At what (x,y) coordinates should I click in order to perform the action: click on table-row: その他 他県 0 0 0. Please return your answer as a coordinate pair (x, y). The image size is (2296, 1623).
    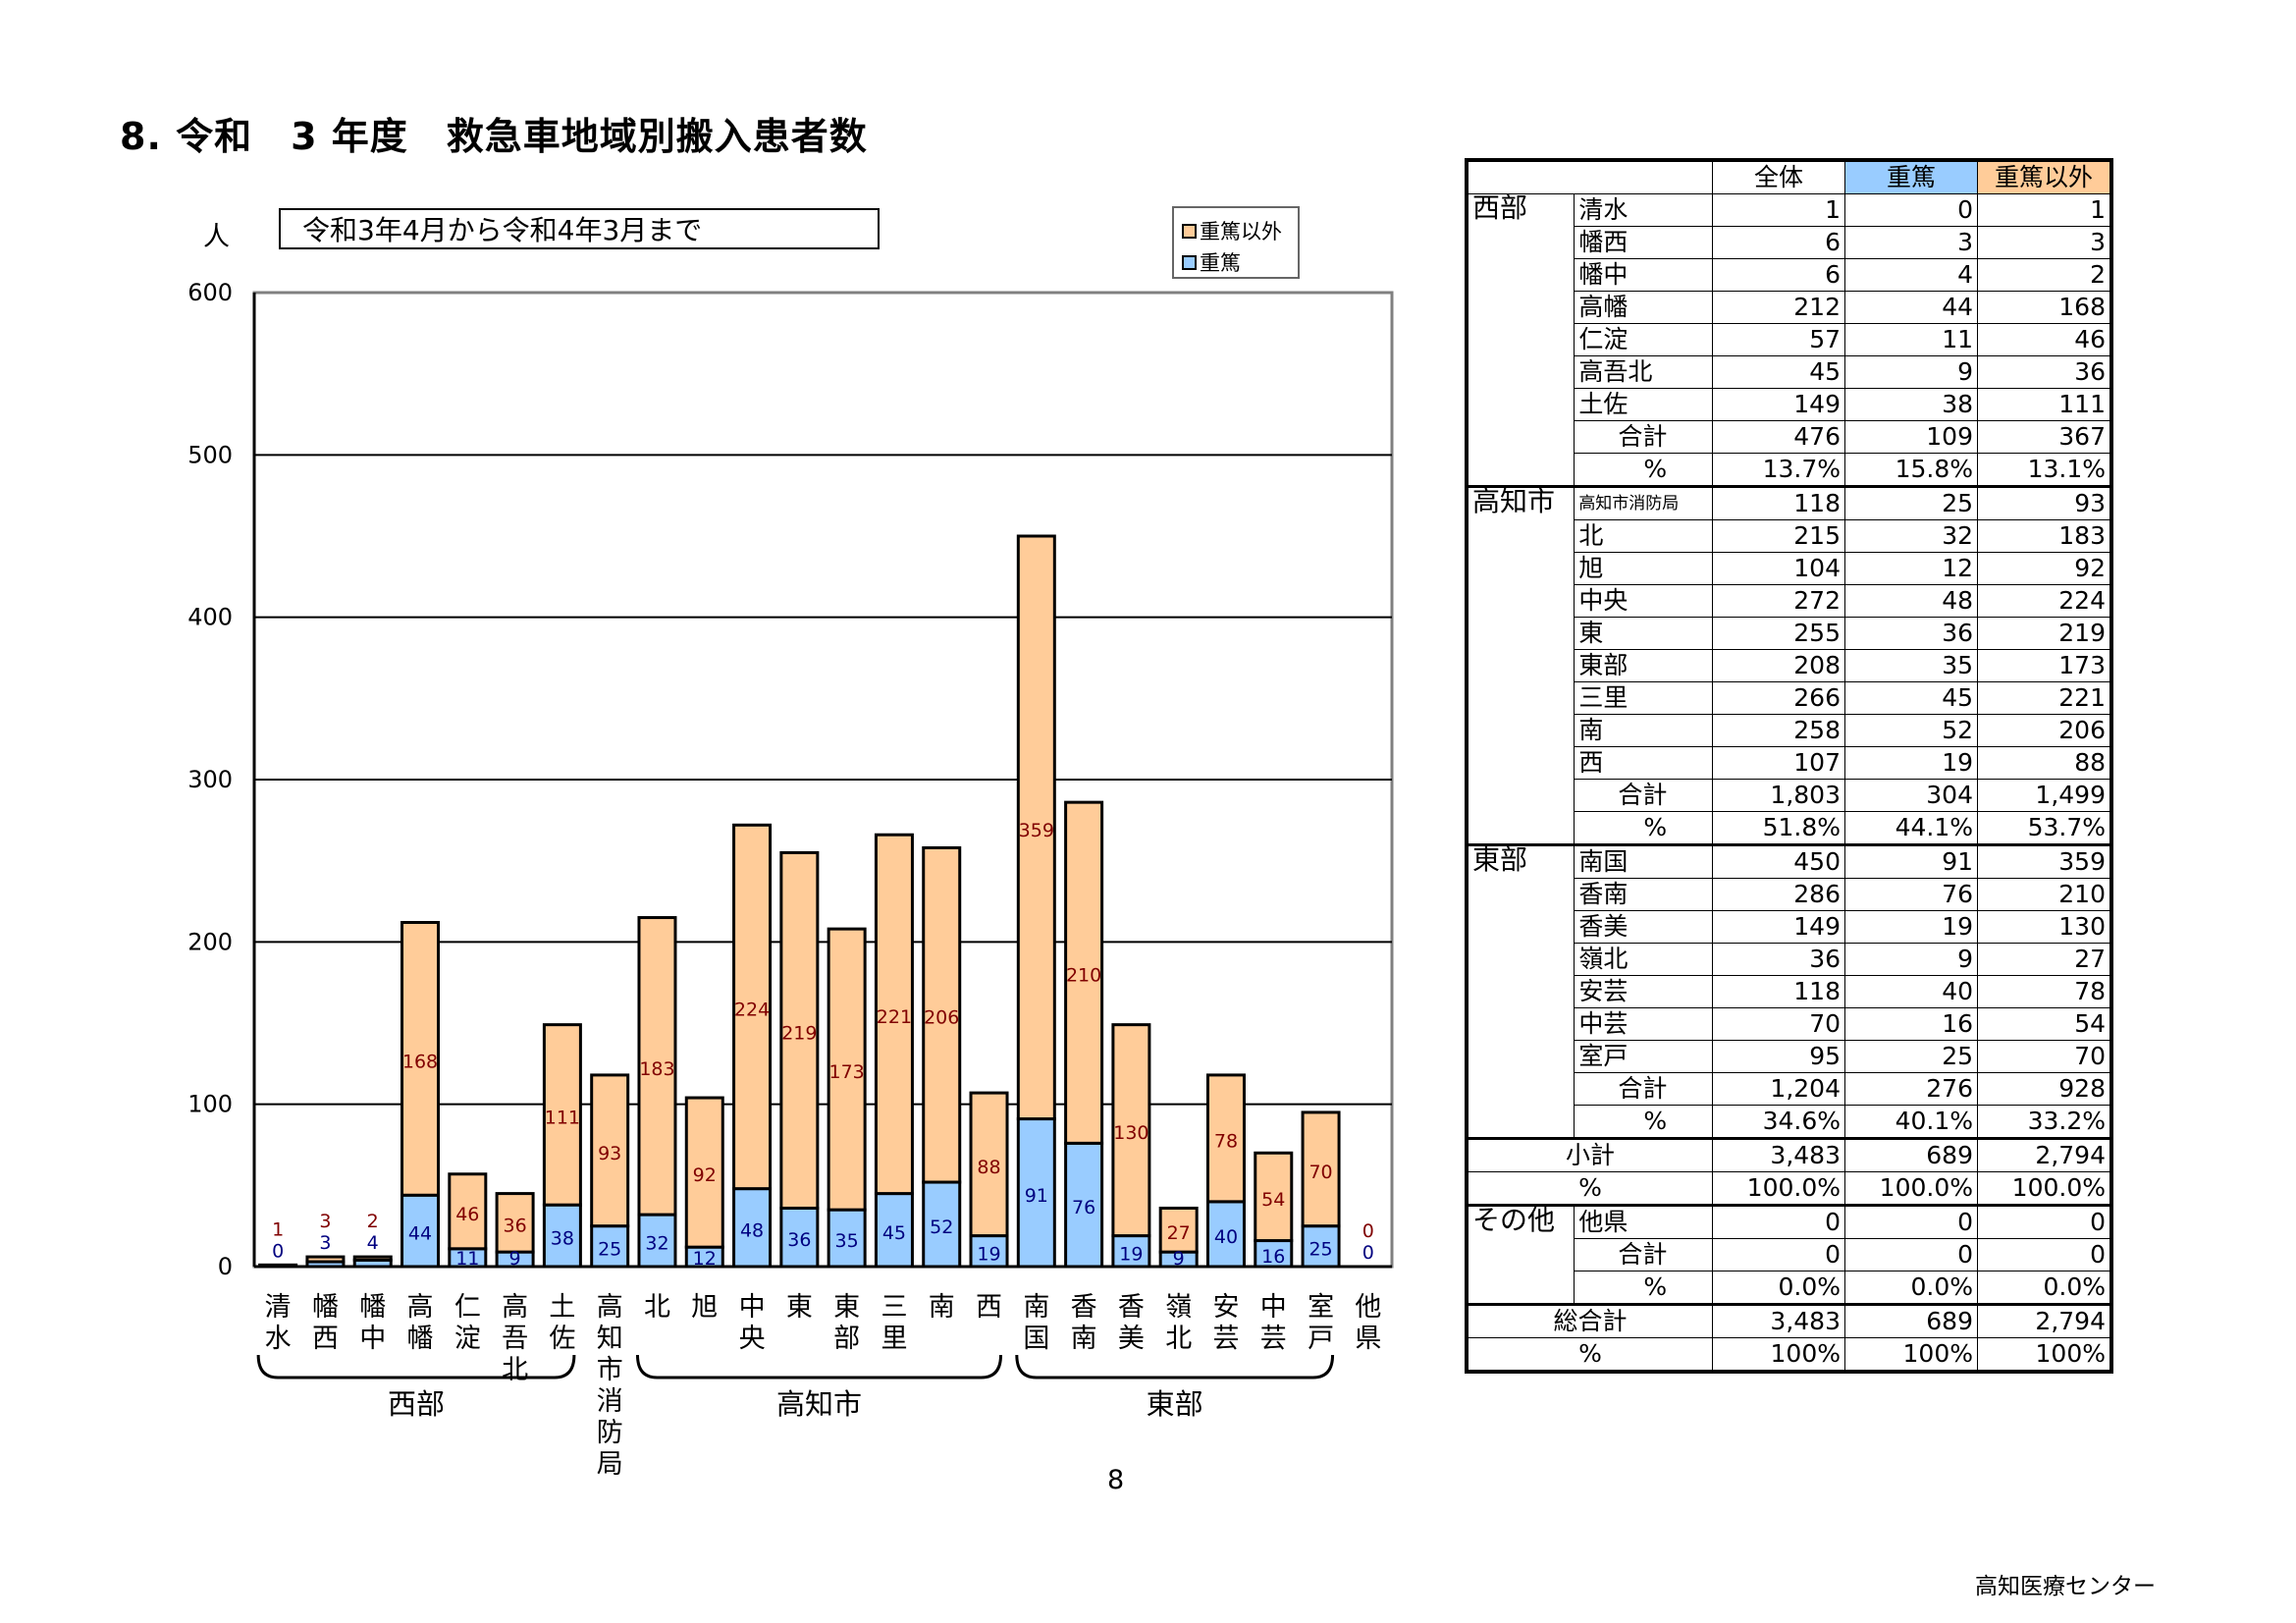
    Looking at the image, I should click on (1789, 1255).